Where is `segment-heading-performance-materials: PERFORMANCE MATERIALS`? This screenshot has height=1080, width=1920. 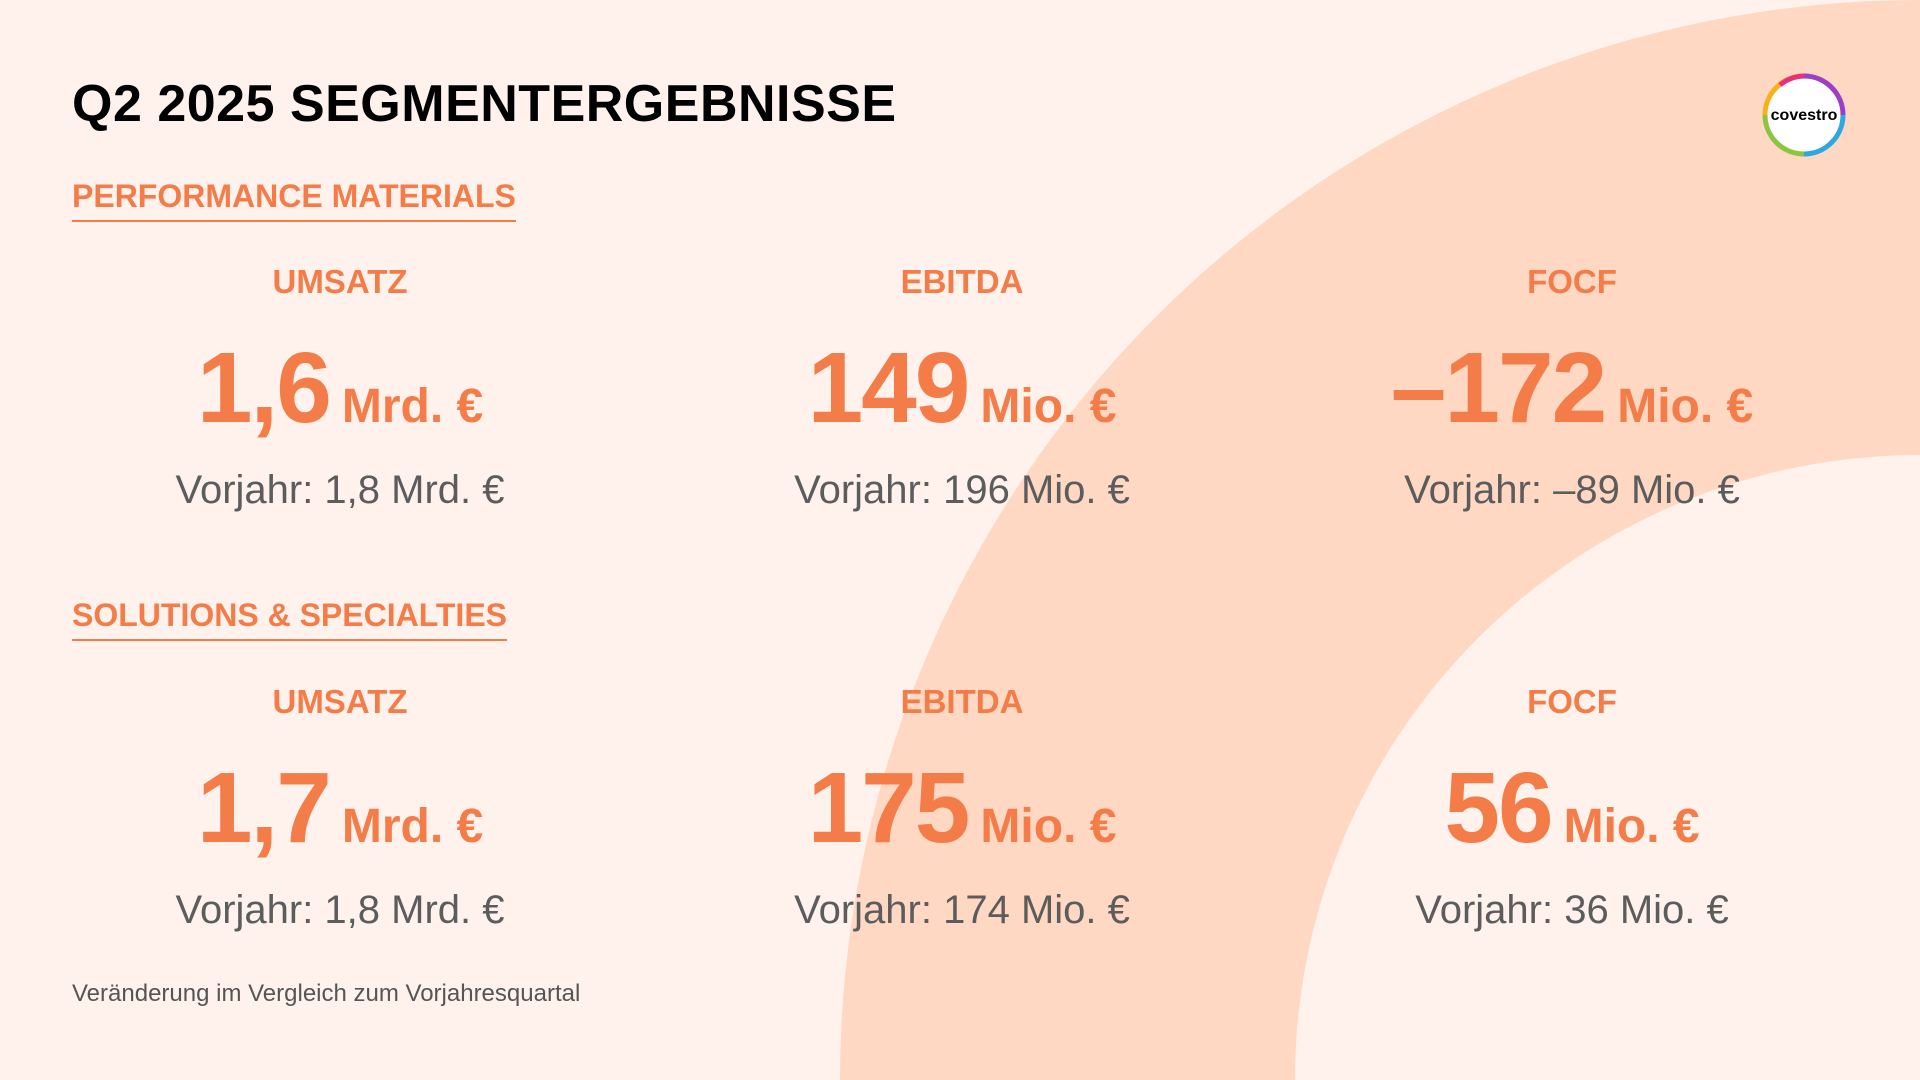
segment-heading-performance-materials: PERFORMANCE MATERIALS is located at coordinates (294, 200).